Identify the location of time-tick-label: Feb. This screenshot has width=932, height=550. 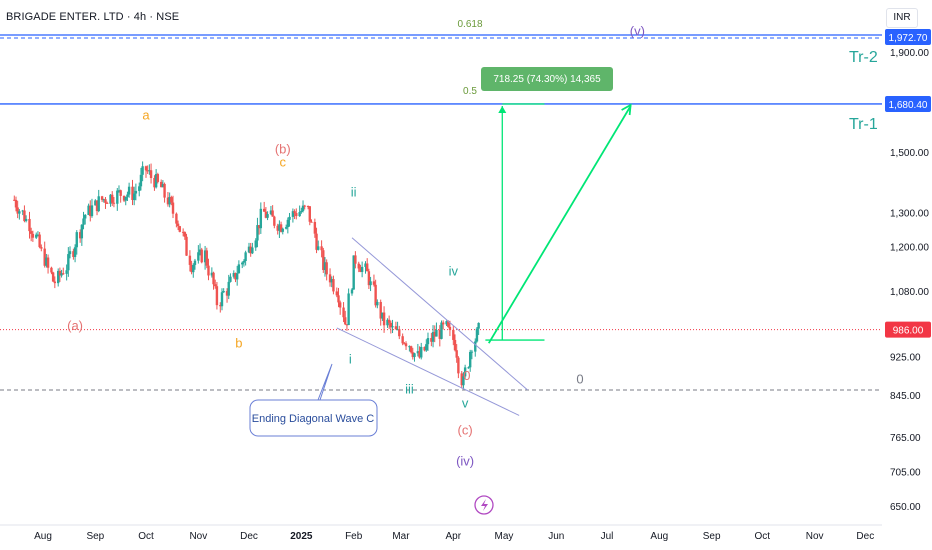
(354, 536).